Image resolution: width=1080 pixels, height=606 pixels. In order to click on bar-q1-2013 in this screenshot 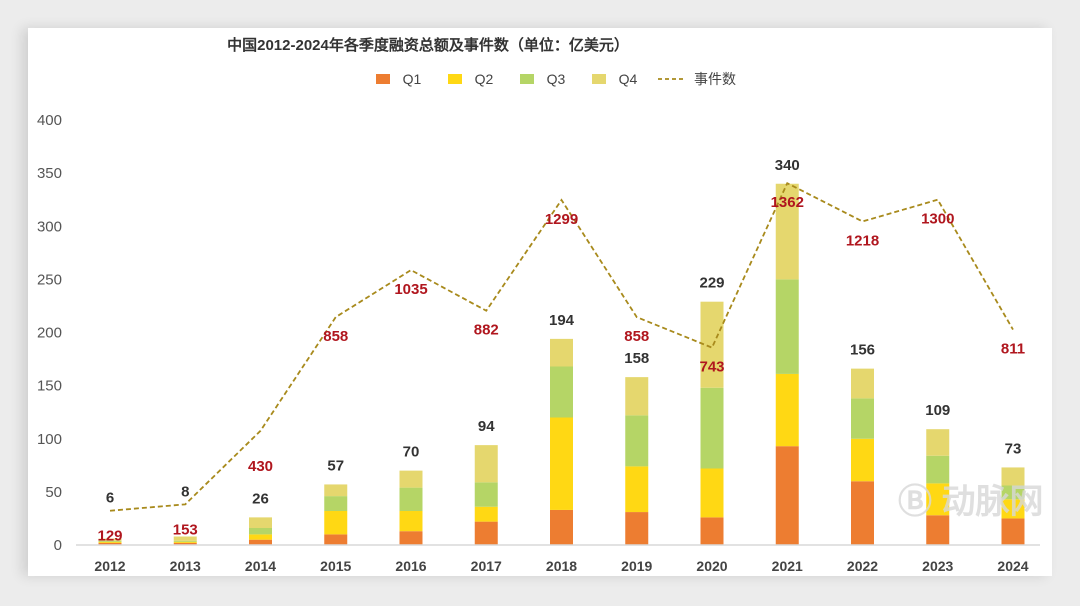, I will do `click(185, 543)`.